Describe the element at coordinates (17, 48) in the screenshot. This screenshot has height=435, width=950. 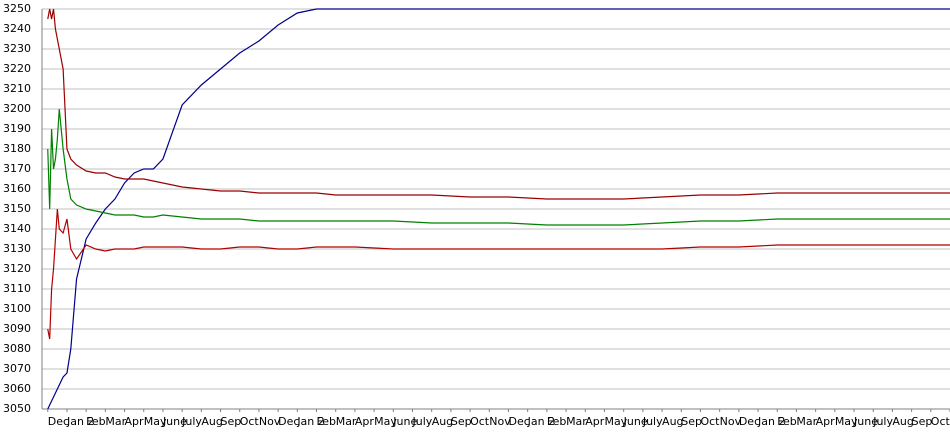
I see `y-tick-label: 3230` at that location.